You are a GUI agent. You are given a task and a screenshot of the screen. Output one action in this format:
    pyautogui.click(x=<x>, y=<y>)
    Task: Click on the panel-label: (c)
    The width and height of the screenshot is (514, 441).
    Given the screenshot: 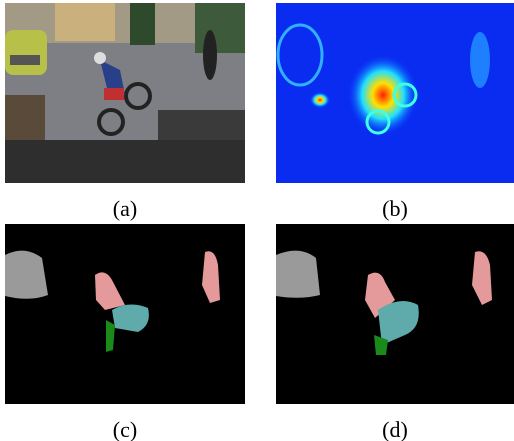 What is the action you would take?
    pyautogui.click(x=125, y=429)
    